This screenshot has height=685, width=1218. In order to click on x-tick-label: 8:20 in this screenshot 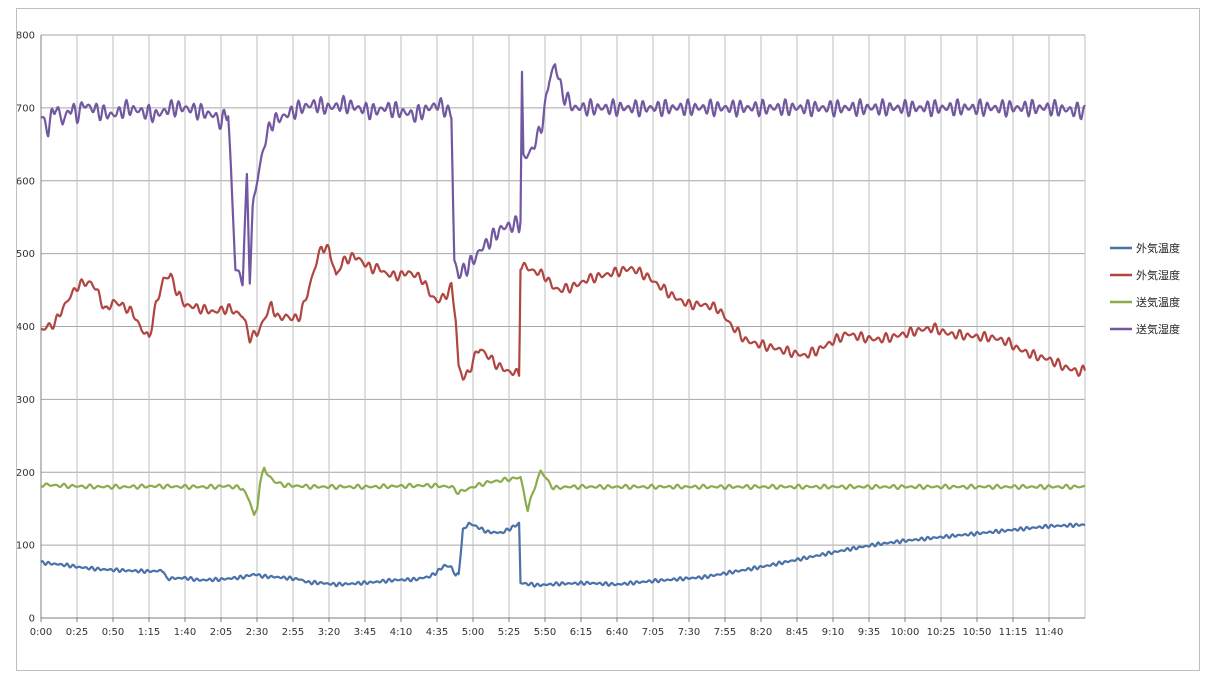, I will do `click(761, 632)`.